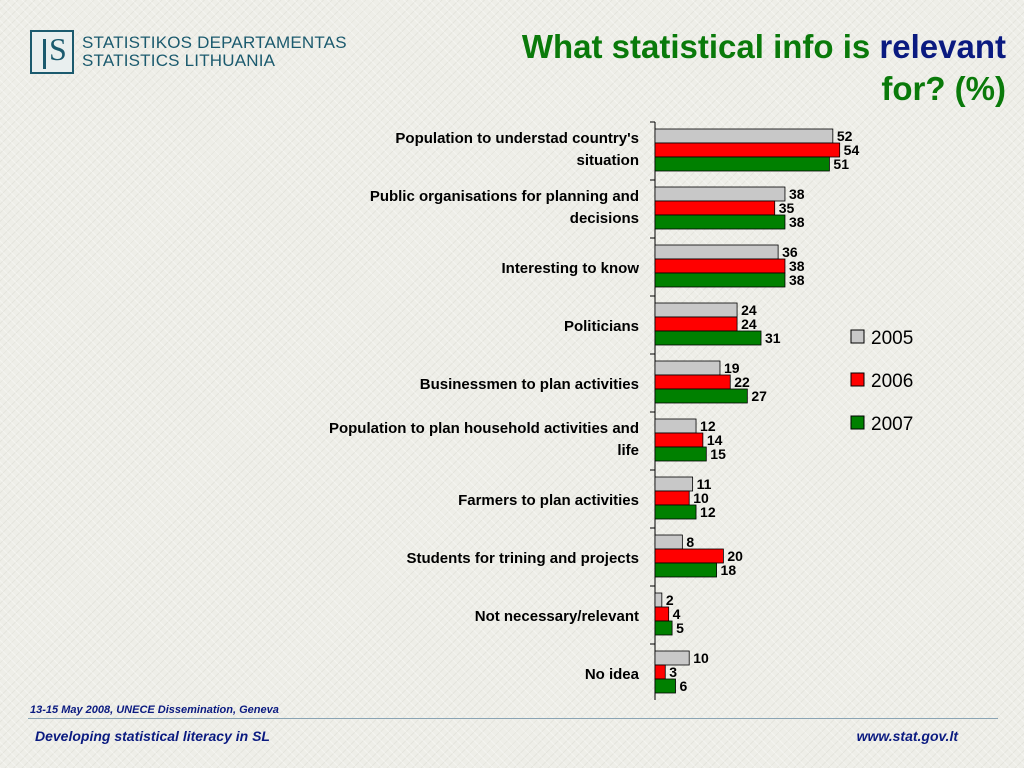 This screenshot has width=1024, height=768. Describe the element at coordinates (570, 268) in the screenshot. I see `category-label: Interesting to know` at that location.